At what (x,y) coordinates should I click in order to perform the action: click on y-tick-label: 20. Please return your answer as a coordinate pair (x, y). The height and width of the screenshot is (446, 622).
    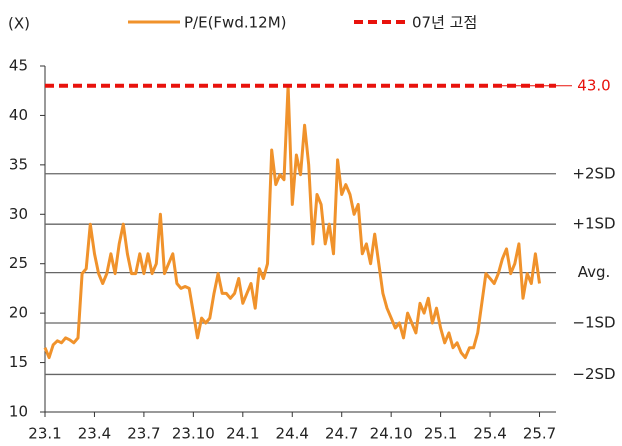
    Looking at the image, I should click on (18, 313).